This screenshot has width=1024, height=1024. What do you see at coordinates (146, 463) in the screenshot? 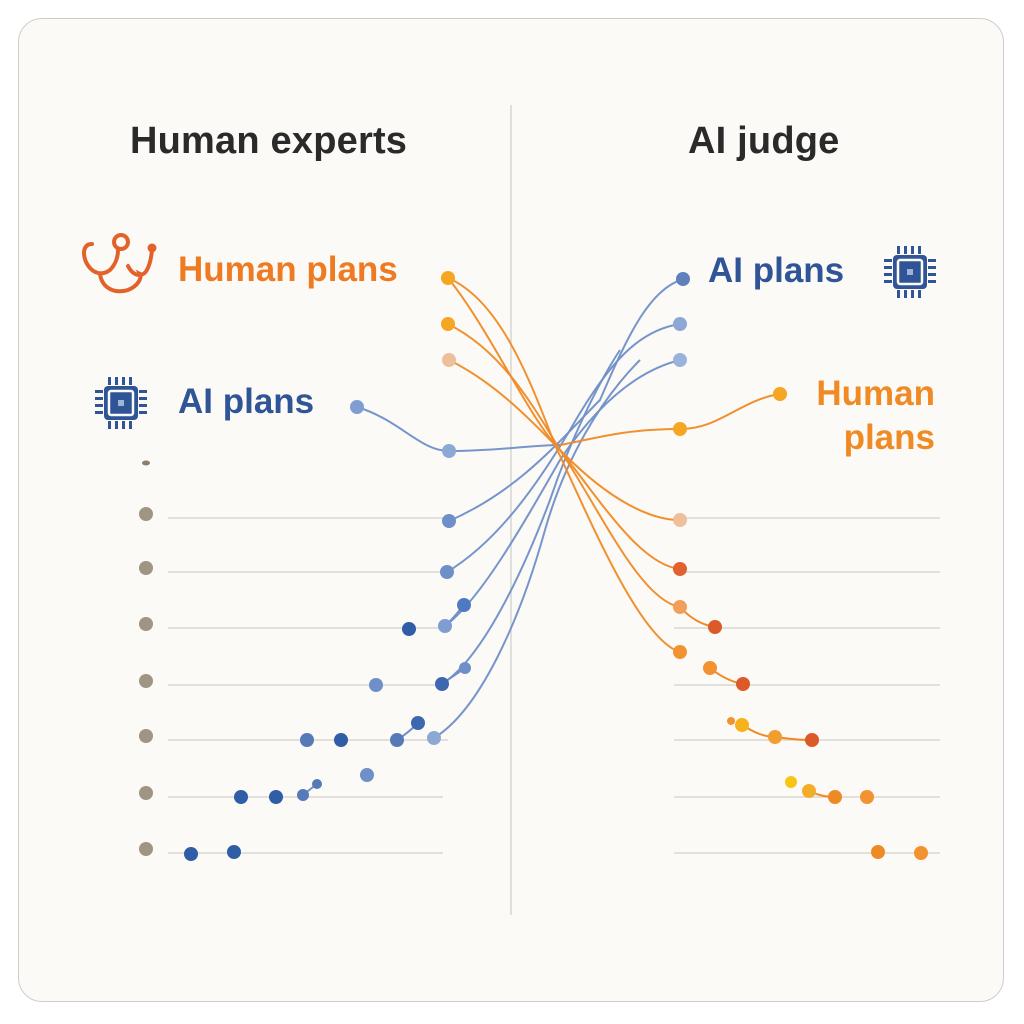
I see `rank-marker-partial` at bounding box center [146, 463].